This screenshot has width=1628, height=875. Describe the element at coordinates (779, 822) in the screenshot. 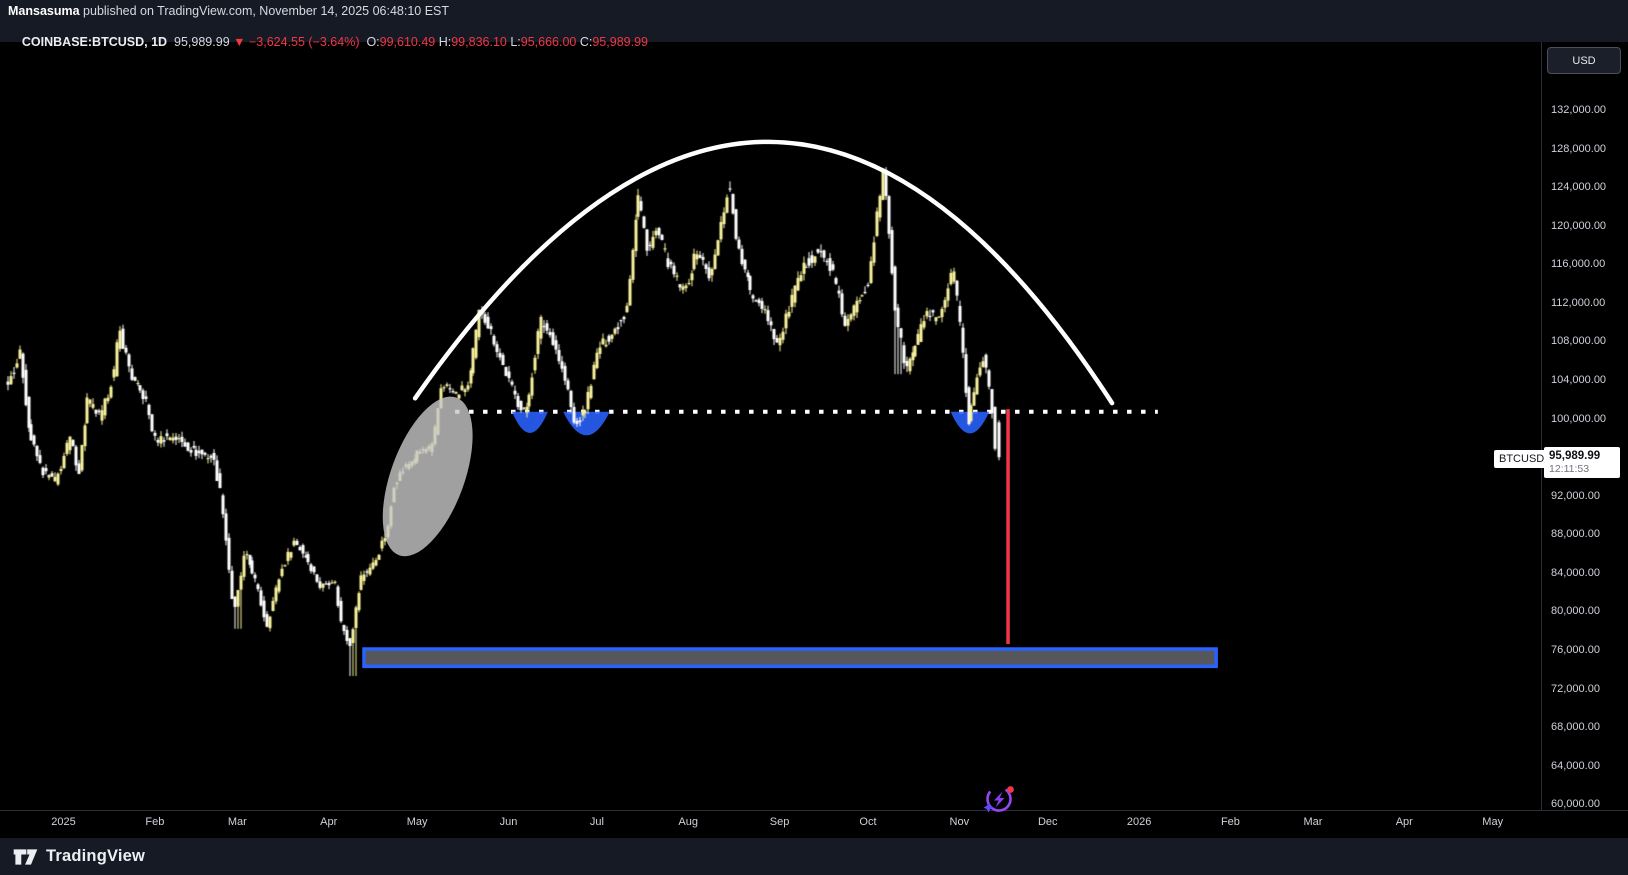

I see `time-axis-label: Sep` at that location.